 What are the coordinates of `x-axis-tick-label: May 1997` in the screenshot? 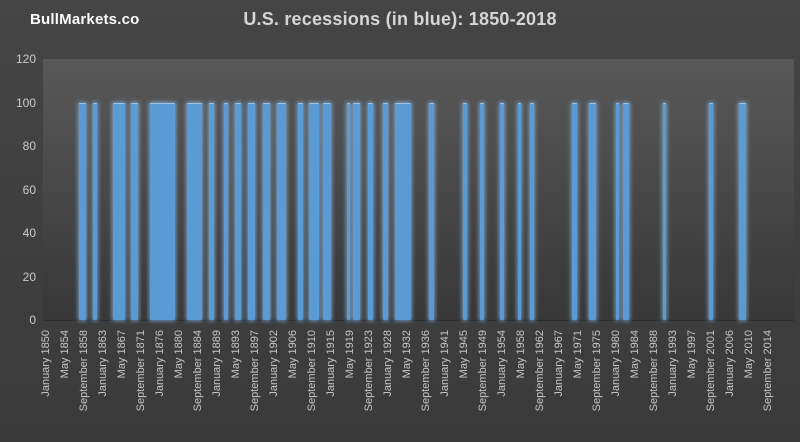 It's located at (692, 354).